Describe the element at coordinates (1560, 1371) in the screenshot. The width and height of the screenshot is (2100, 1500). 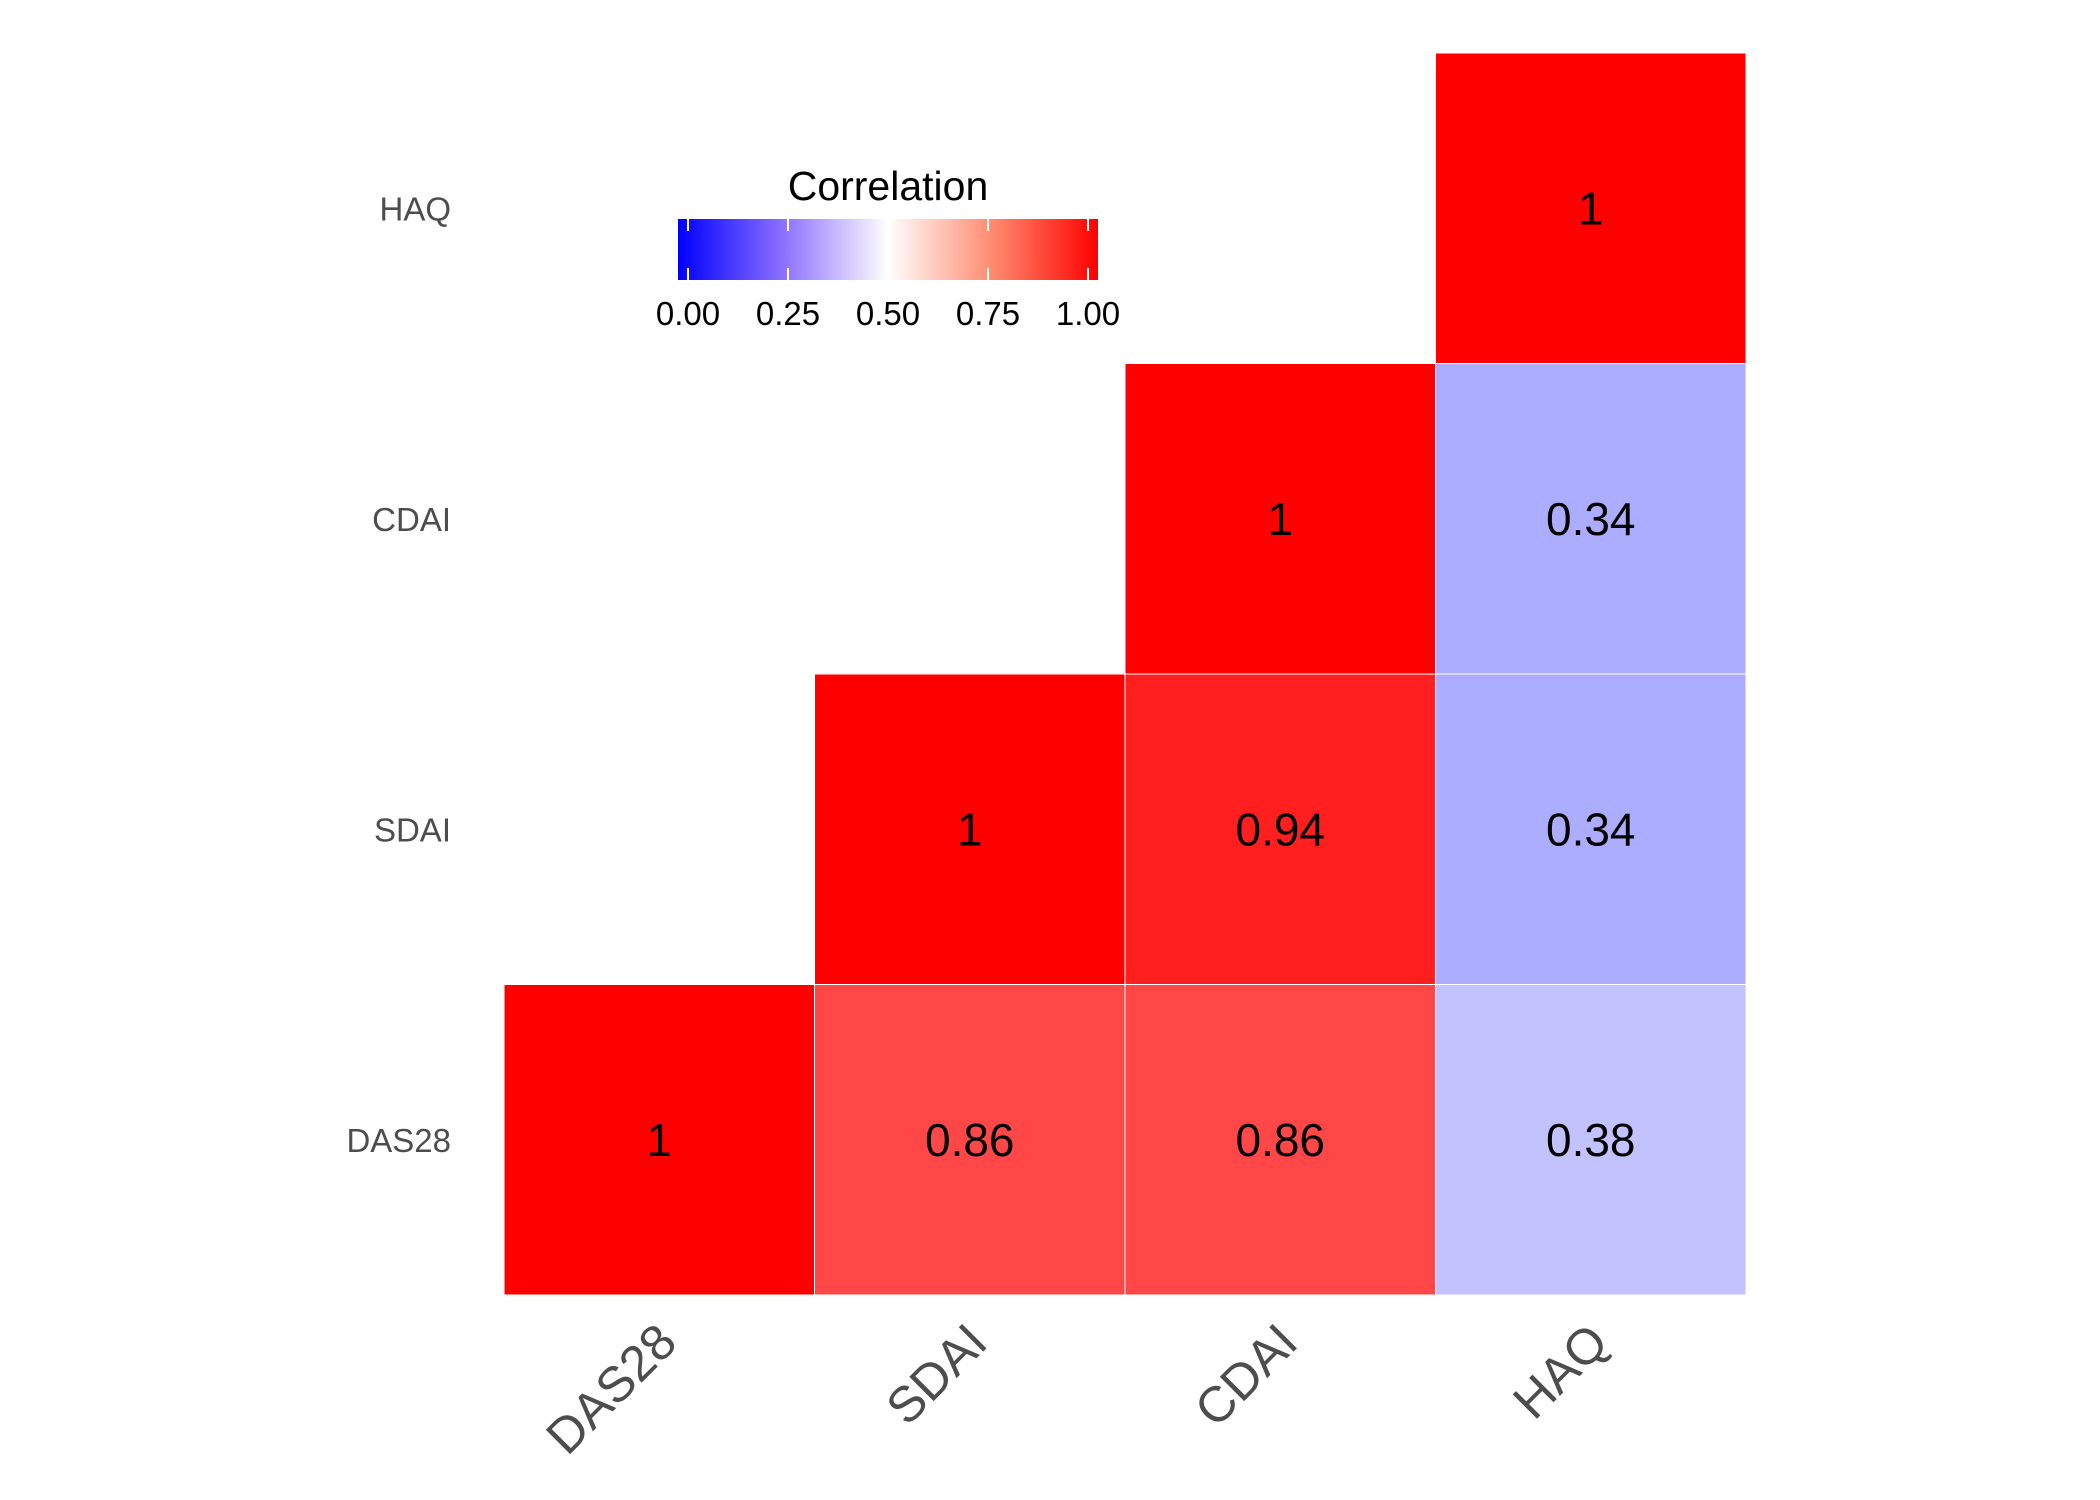
I see `x-tick-label-haq: HAQ` at that location.